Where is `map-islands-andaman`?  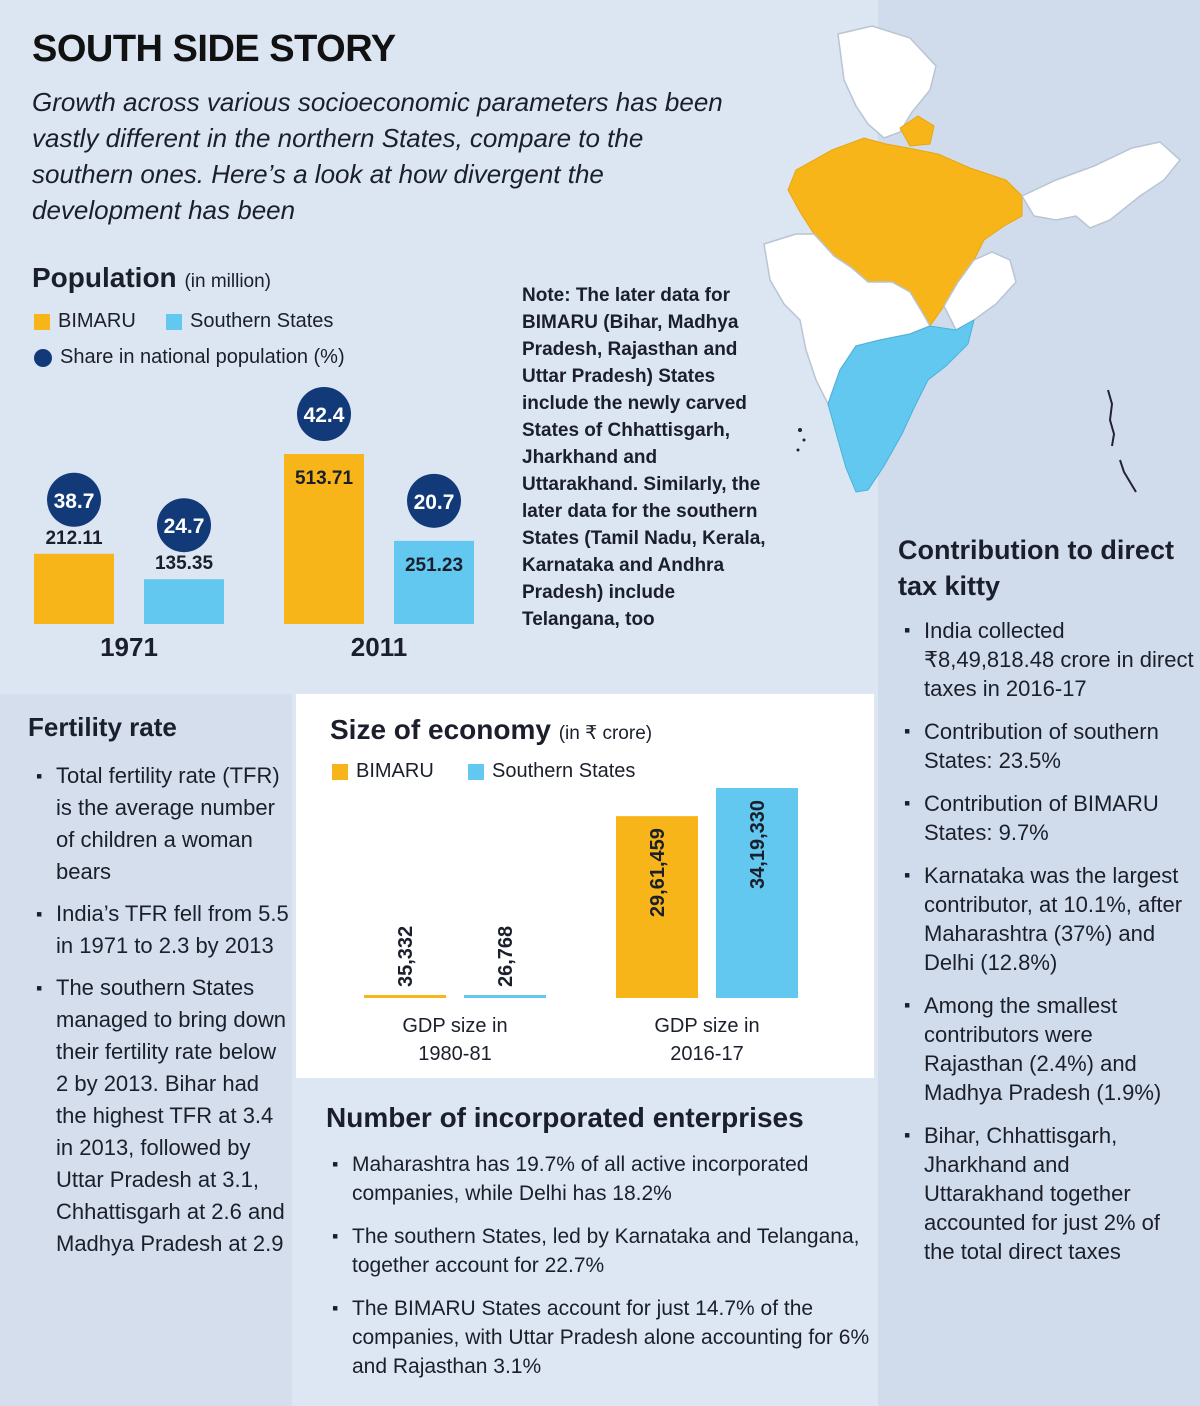
map-islands-andaman is located at coordinates (1111, 418).